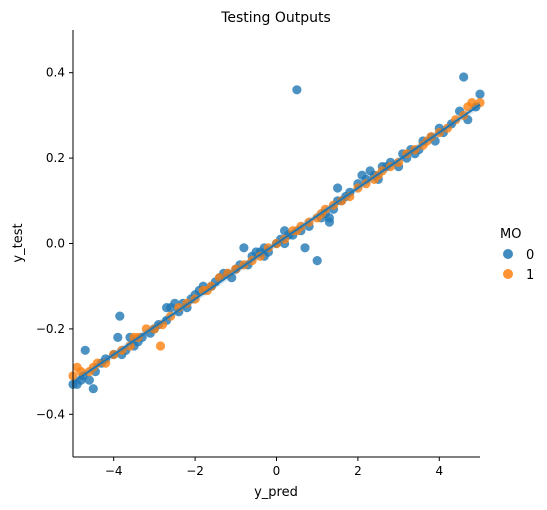 Image resolution: width=547 pixels, height=510 pixels. Describe the element at coordinates (195, 471) in the screenshot. I see `x-tick-label: −2` at that location.